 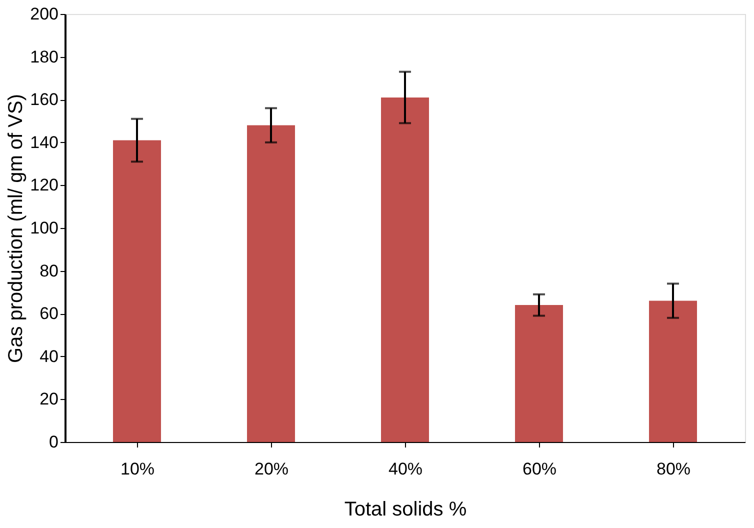 What do you see at coordinates (49, 314) in the screenshot?
I see `y-tick-label: 60` at bounding box center [49, 314].